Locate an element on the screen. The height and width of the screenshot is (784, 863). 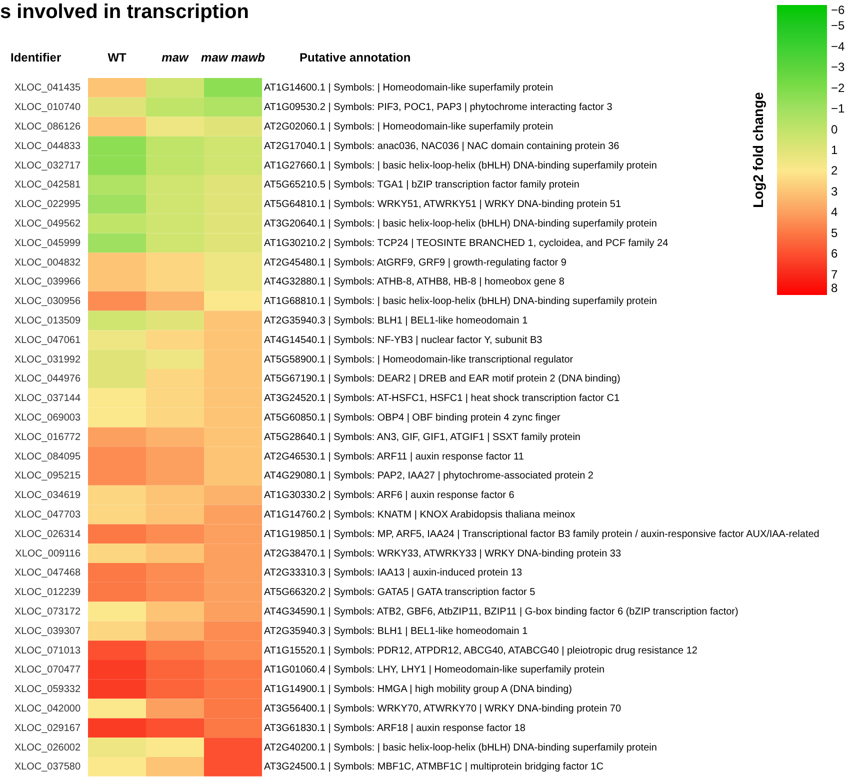
y2-tick-label: AT5G66320.2 | Symbols: GATA5 | GATA transcription factor 5 is located at coordinates (400, 592).